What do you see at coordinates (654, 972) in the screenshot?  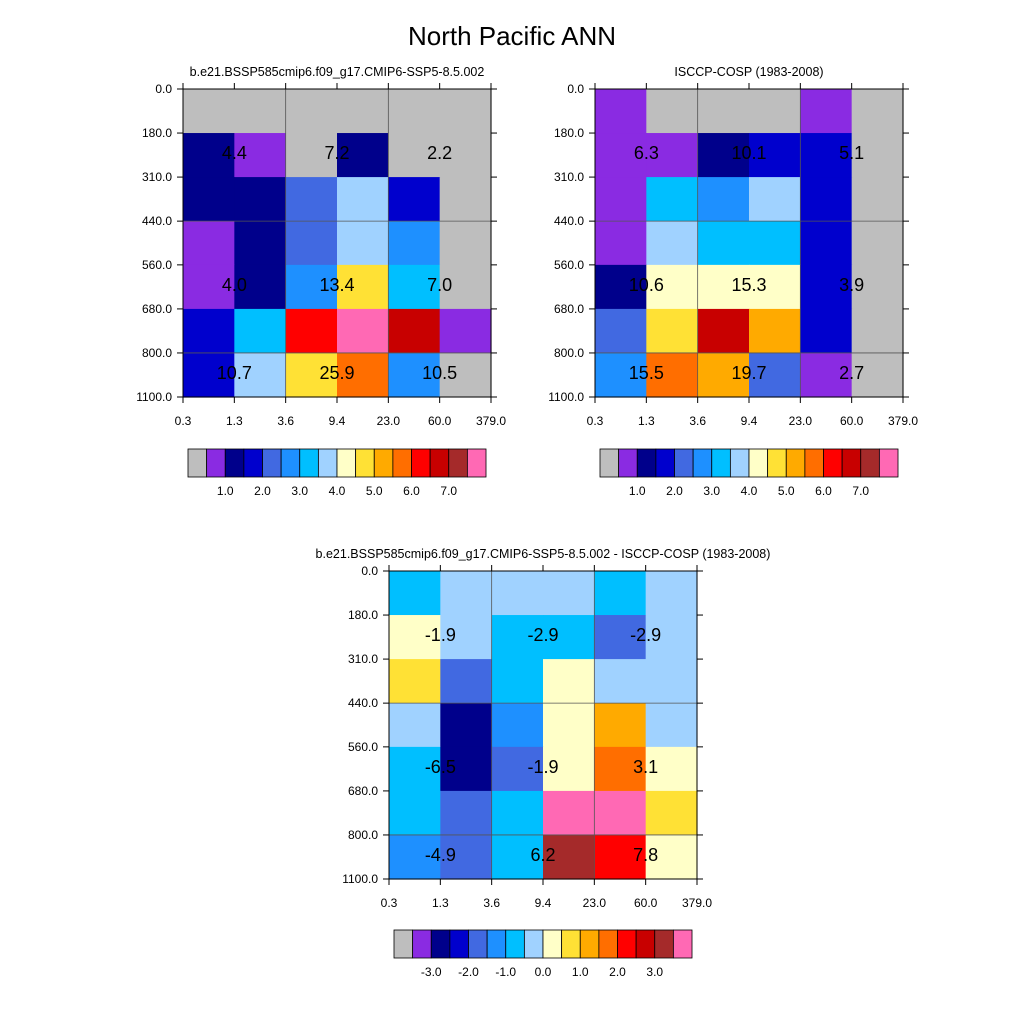 I see `colorbar-label: 3.0` at bounding box center [654, 972].